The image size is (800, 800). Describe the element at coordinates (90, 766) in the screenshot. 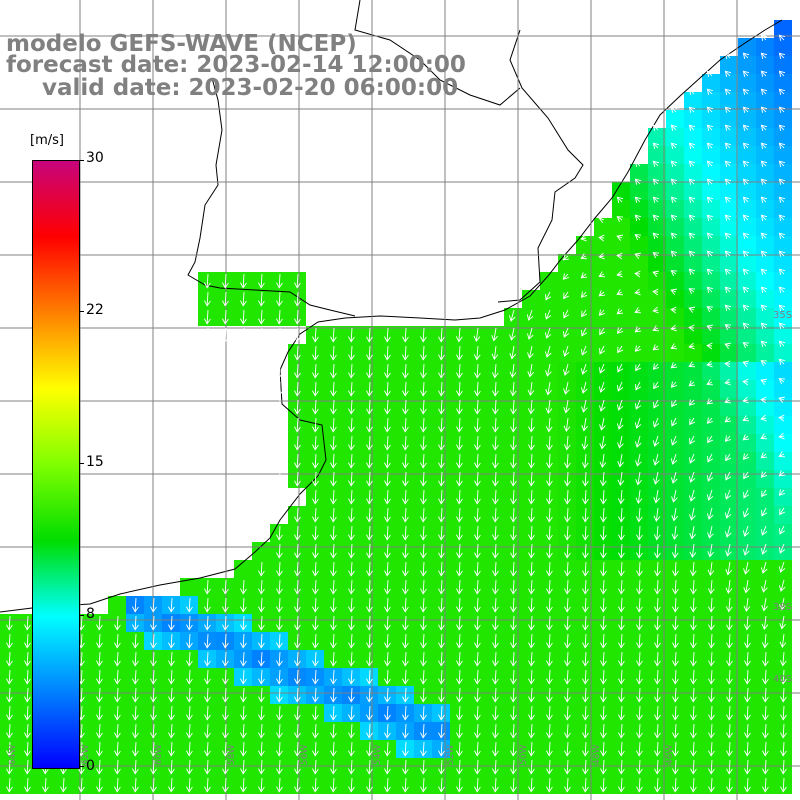

I see `legend-tick-0: 0` at that location.